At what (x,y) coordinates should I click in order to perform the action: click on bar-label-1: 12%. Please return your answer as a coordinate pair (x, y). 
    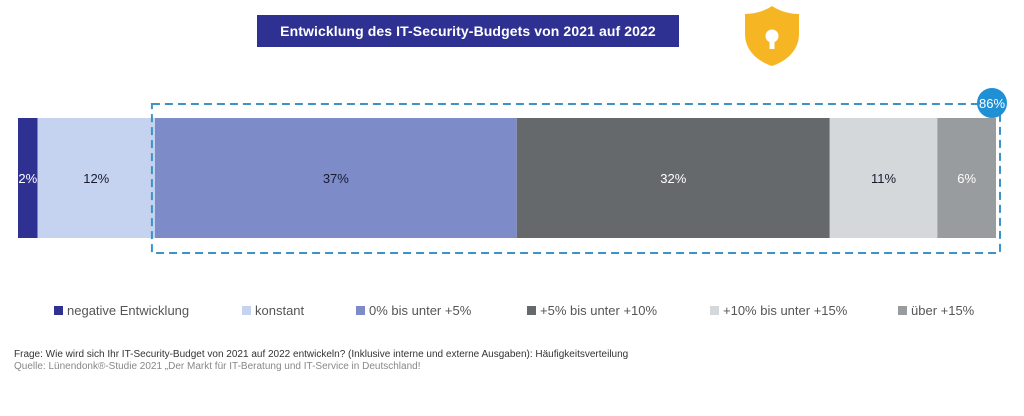
    Looking at the image, I should click on (96, 178).